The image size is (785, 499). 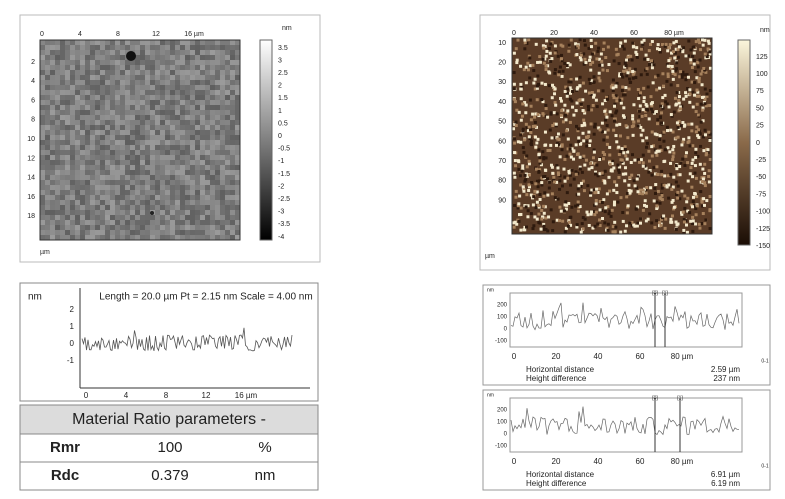 I want to click on x-tick-label: 0, so click(x=86, y=395).